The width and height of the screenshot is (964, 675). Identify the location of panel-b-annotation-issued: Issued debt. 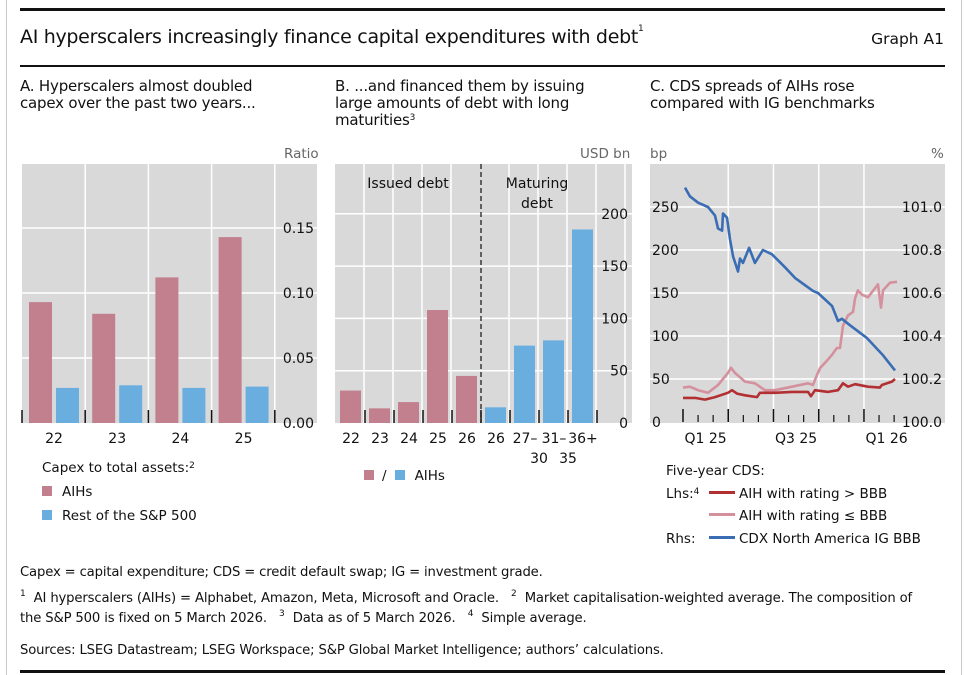
(408, 184).